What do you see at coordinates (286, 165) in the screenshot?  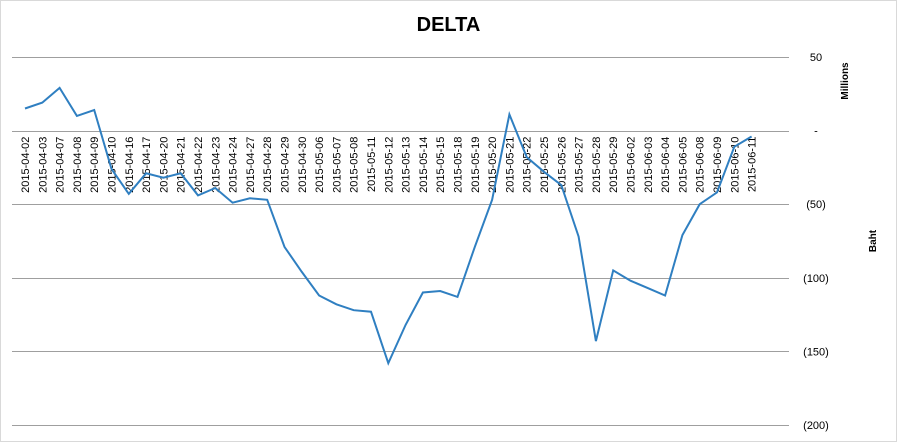 I see `x-tick-label: 2015-04-29` at bounding box center [286, 165].